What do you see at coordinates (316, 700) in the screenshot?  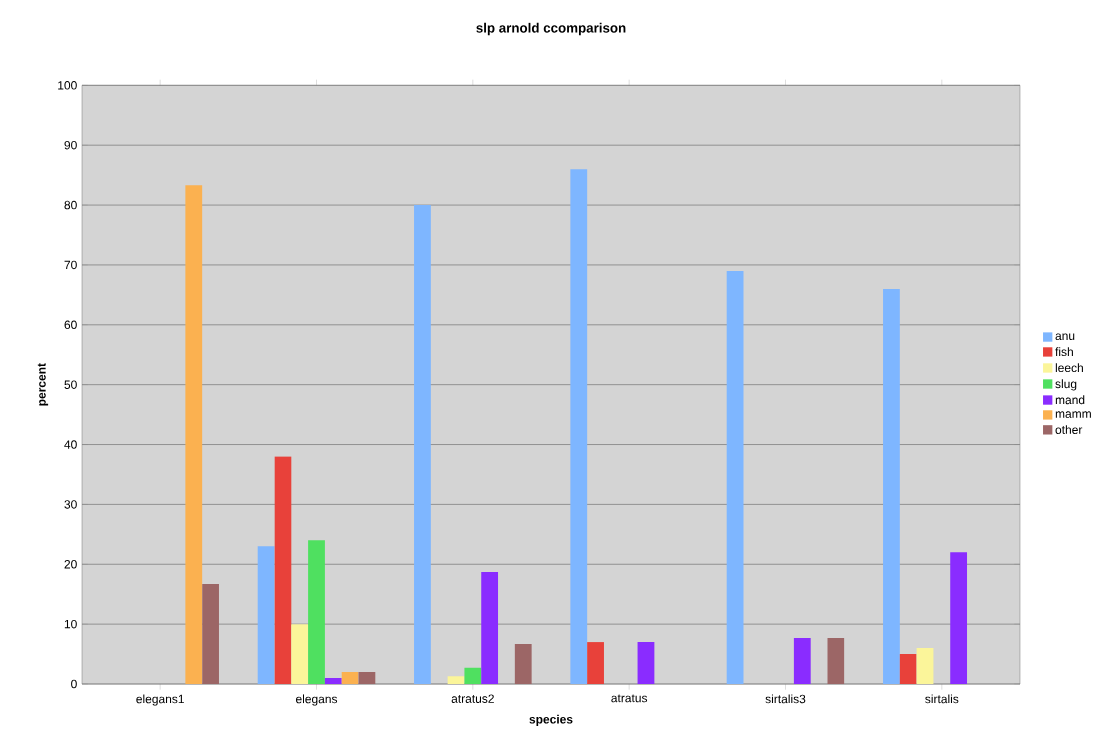 I see `x-tick-label: elegans` at bounding box center [316, 700].